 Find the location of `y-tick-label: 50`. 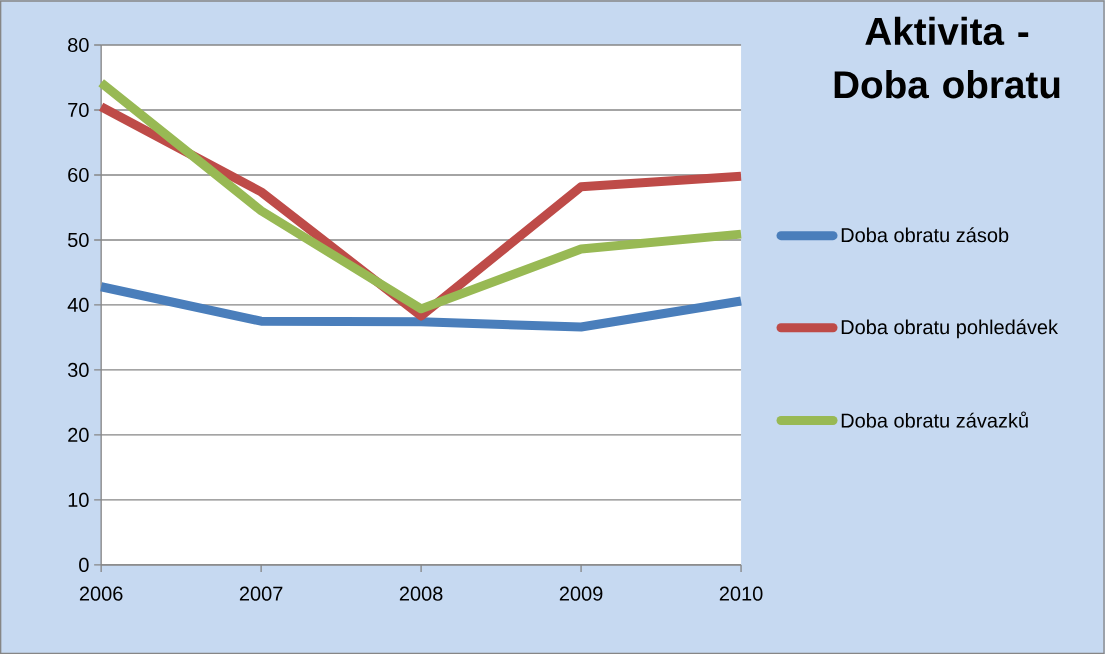

y-tick-label: 50 is located at coordinates (78, 240).